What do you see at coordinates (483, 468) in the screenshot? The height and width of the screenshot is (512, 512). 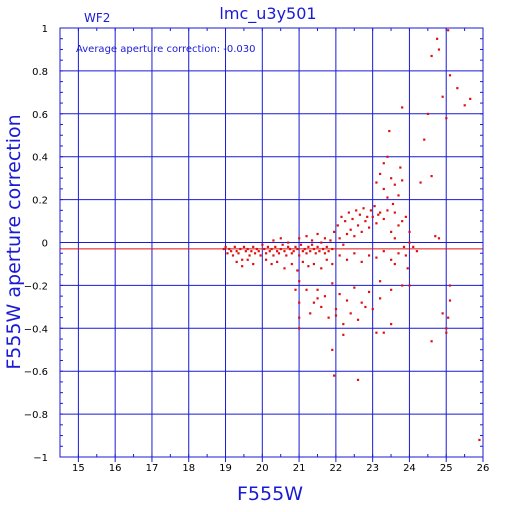 I see `x-tick-label-11: 26` at bounding box center [483, 468].